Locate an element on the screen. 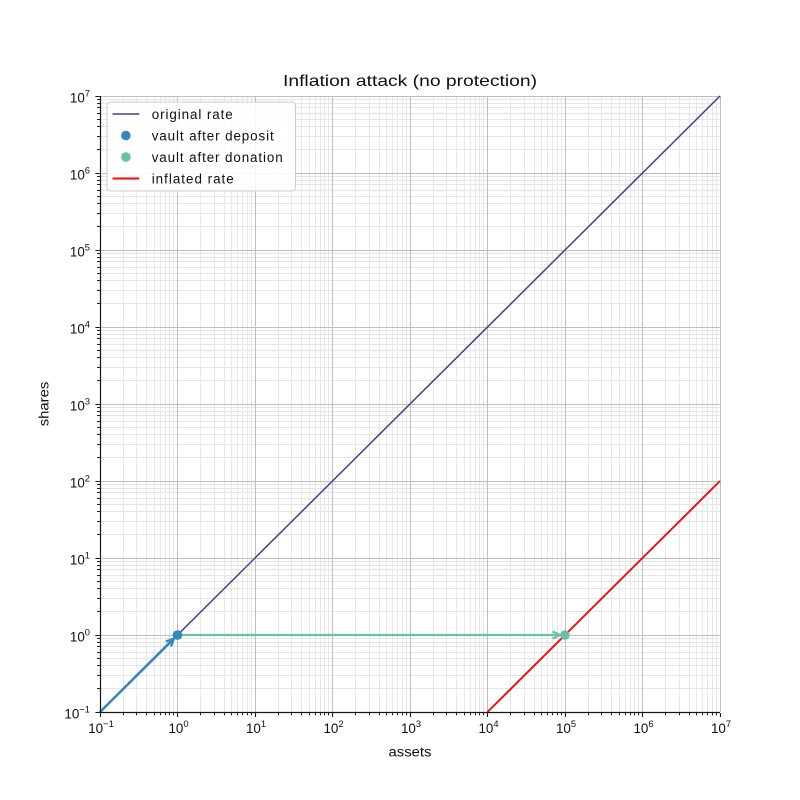 This screenshot has width=800, height=800. svg-text: vault after deposit is located at coordinates (213, 135).